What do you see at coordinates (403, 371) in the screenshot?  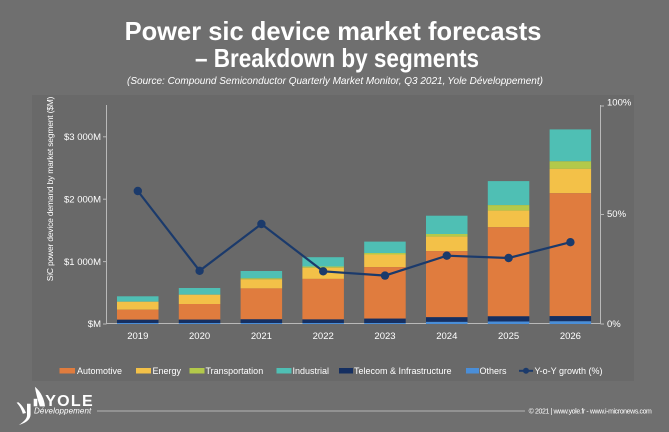 I see `svg-text: Telecom & Infrastructure` at bounding box center [403, 371].